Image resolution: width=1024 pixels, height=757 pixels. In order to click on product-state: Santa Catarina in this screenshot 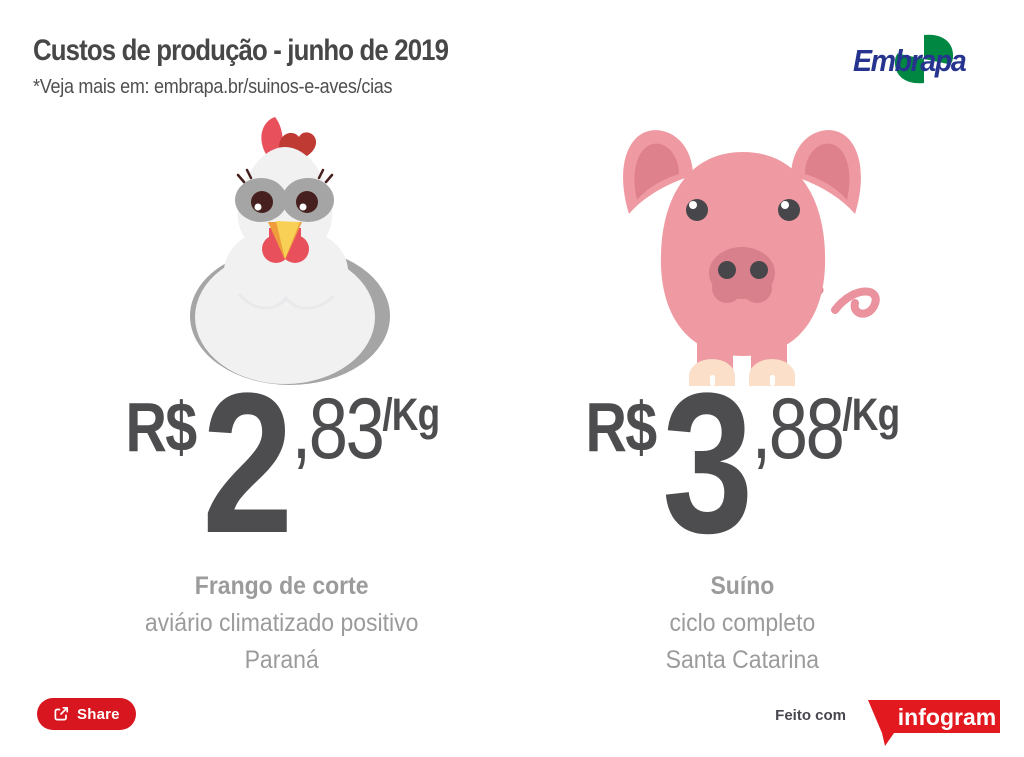, I will do `click(742, 660)`.